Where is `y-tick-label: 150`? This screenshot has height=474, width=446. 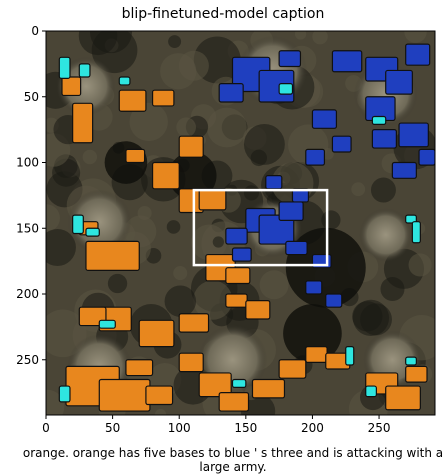
y-tick-label: 150 is located at coordinates (27, 228).